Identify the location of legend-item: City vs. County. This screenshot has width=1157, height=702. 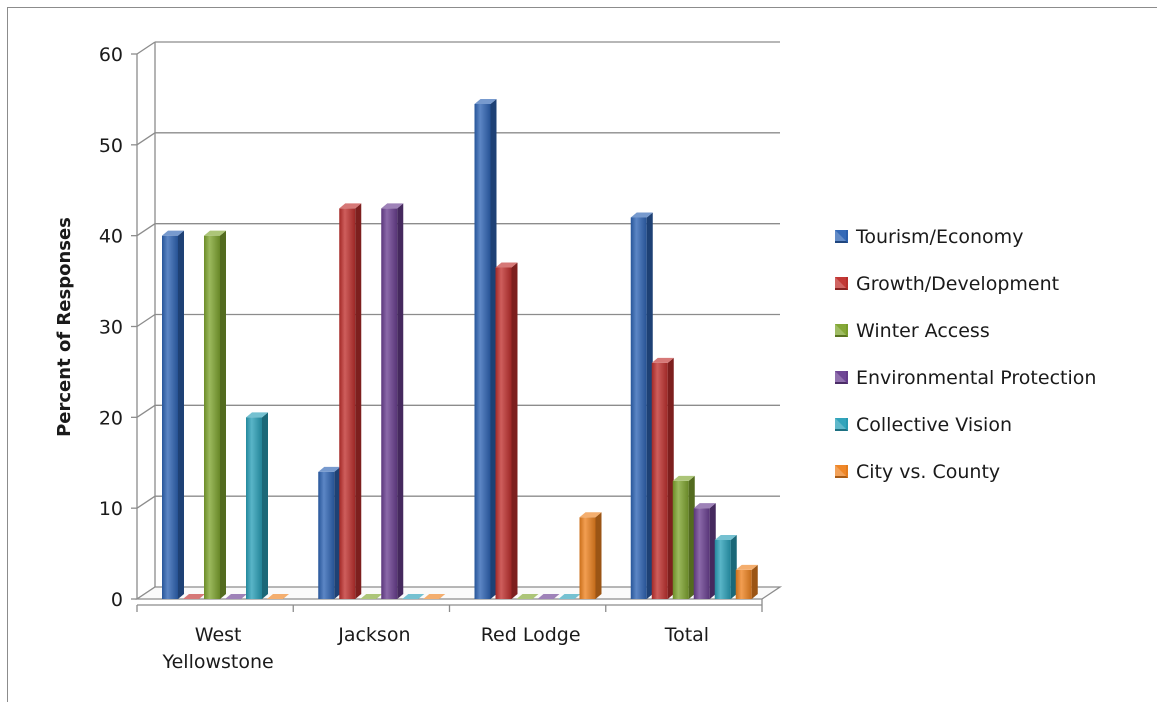
(917, 472).